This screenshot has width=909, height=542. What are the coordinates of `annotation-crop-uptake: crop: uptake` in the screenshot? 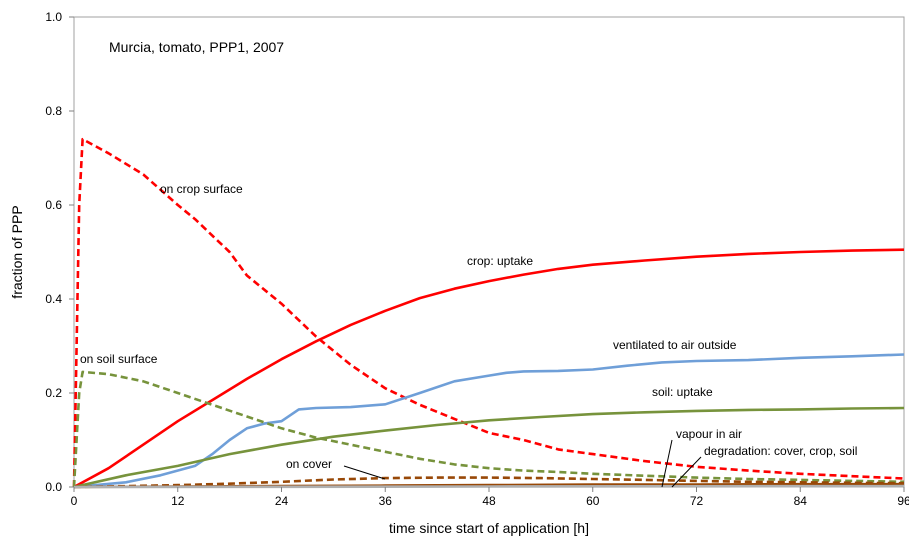 It's located at (500, 261).